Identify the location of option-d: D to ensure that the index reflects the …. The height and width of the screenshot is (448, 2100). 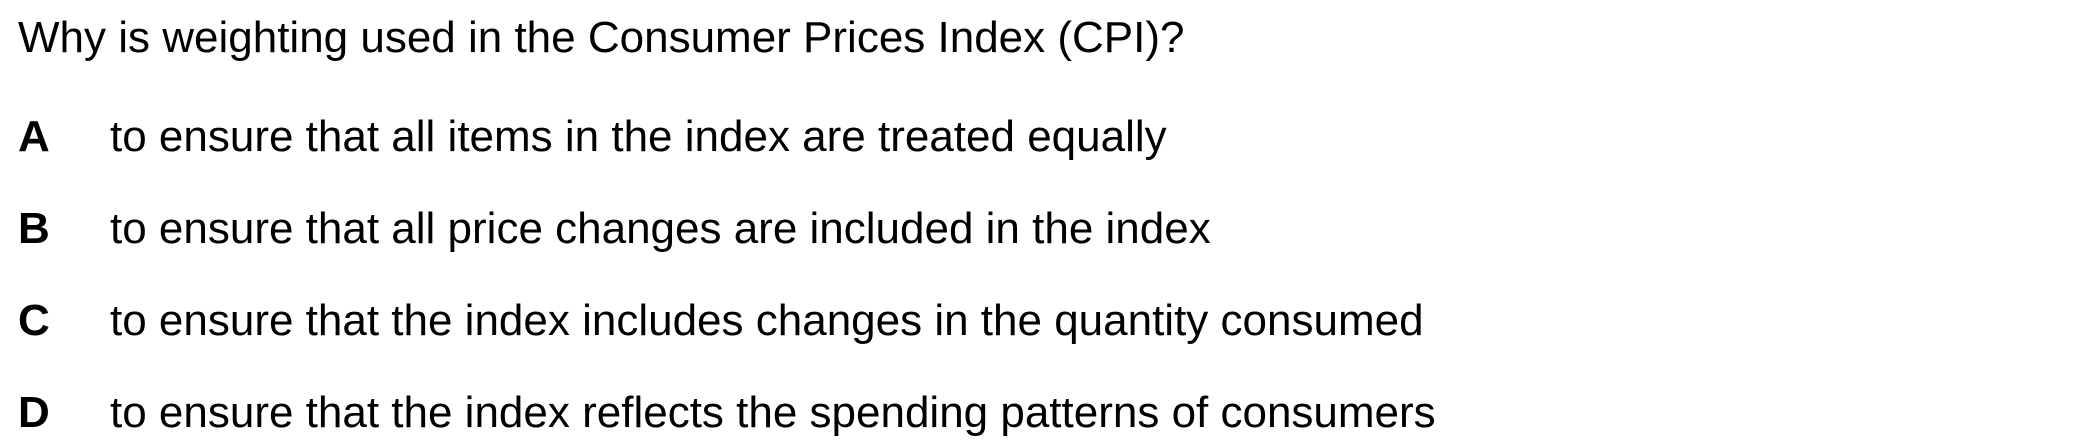
(727, 413).